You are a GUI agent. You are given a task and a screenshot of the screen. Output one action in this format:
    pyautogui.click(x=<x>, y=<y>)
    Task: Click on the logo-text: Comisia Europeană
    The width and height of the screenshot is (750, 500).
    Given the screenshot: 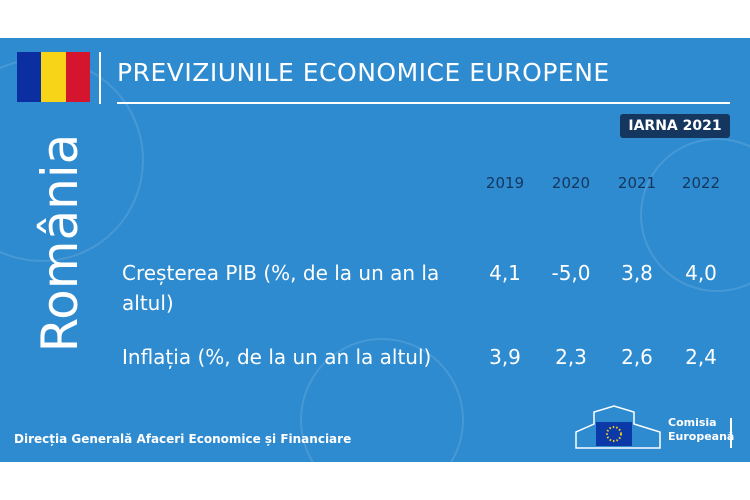 What is the action you would take?
    pyautogui.click(x=701, y=430)
    